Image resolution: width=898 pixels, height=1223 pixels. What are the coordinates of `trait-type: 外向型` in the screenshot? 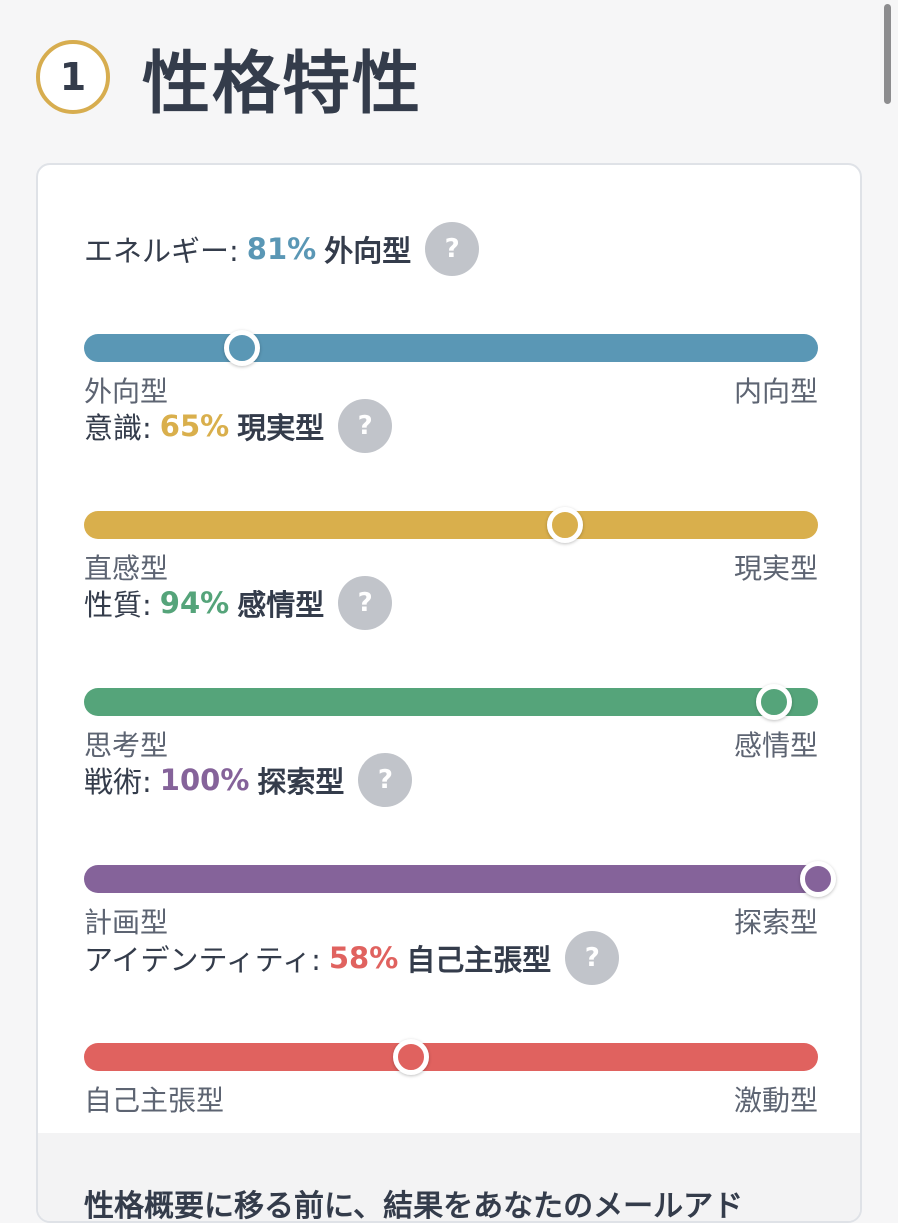 It's located at (368, 251).